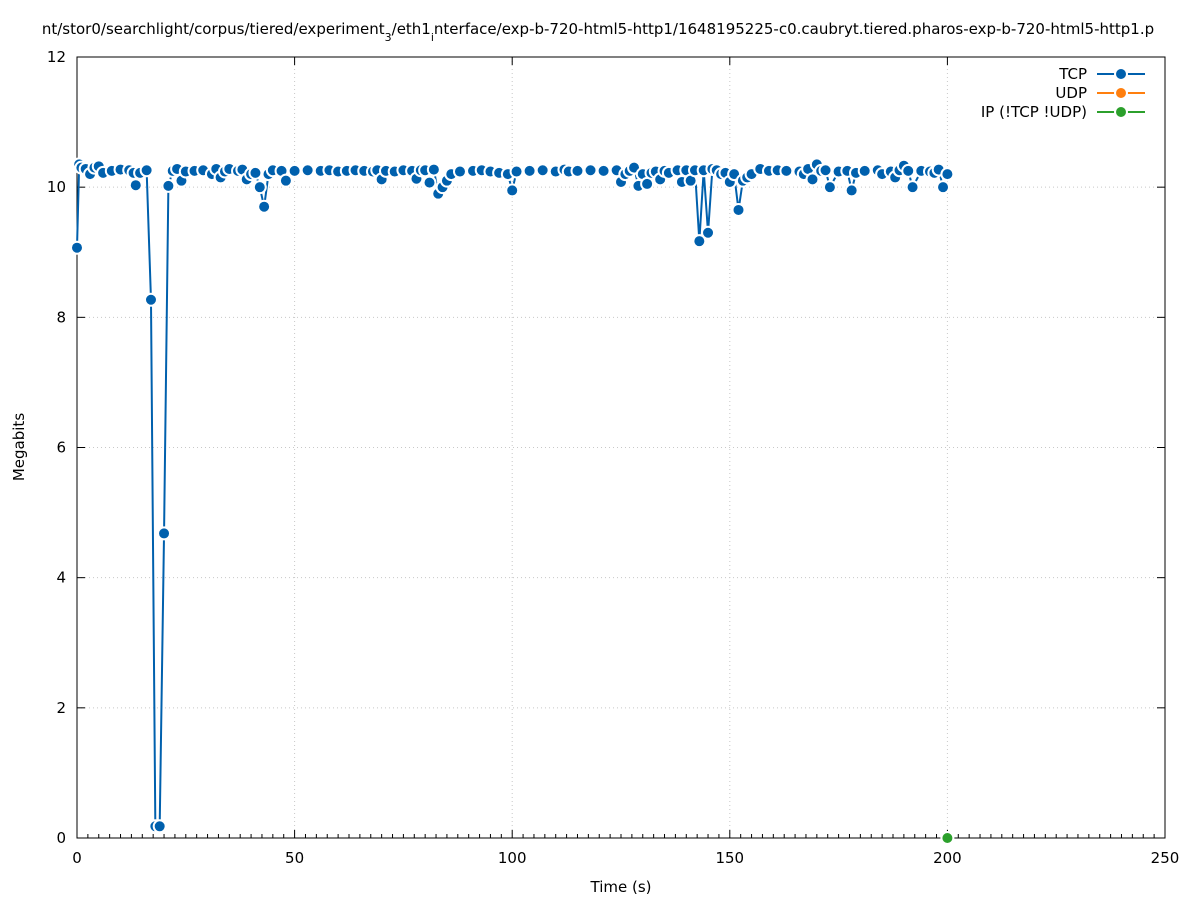 Image resolution: width=1197 pixels, height=900 pixels. Describe the element at coordinates (1071, 93) in the screenshot. I see `legend-entry-label: UDP` at that location.